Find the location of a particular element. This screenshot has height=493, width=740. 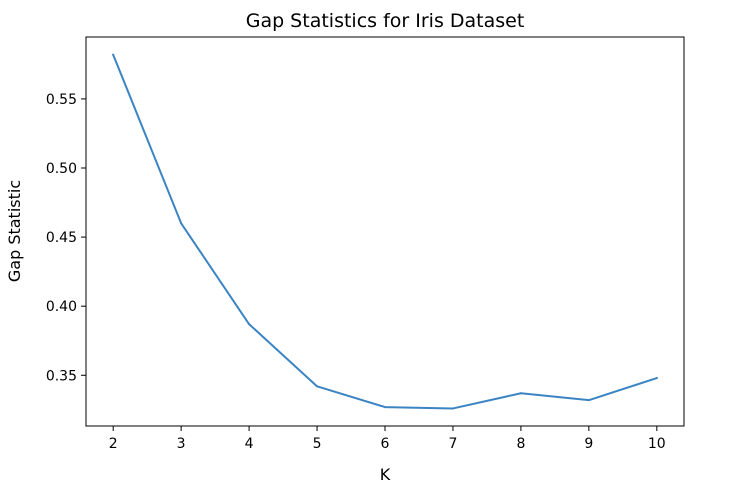

x-tick-label: 4 is located at coordinates (249, 444).